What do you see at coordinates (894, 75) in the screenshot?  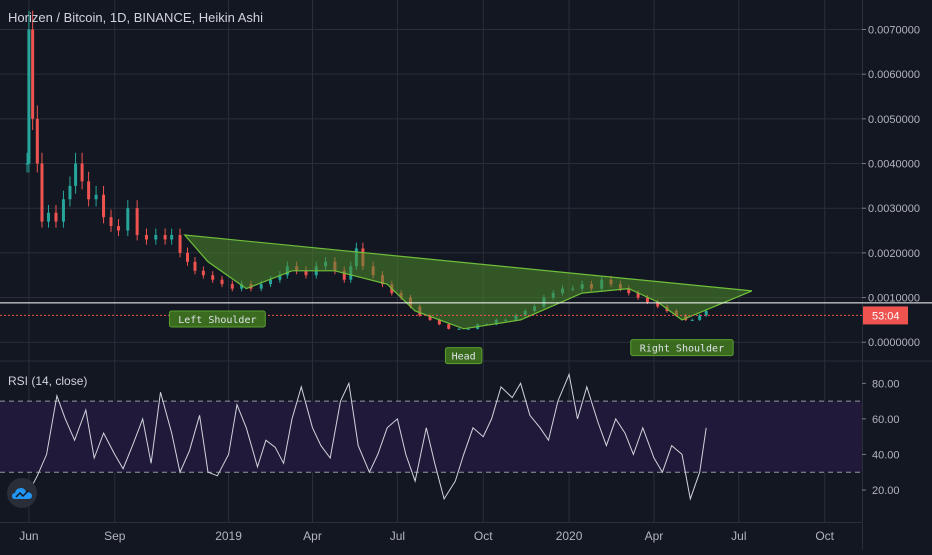 I see `price-tick-label: 0.0060000` at bounding box center [894, 75].